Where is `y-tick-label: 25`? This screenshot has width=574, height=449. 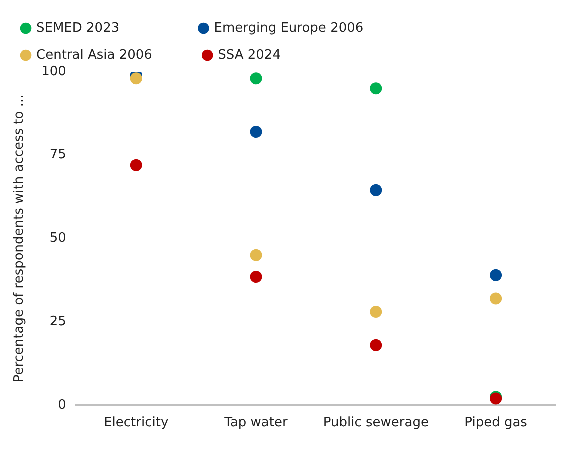
y-tick-label: 25 is located at coordinates (58, 322).